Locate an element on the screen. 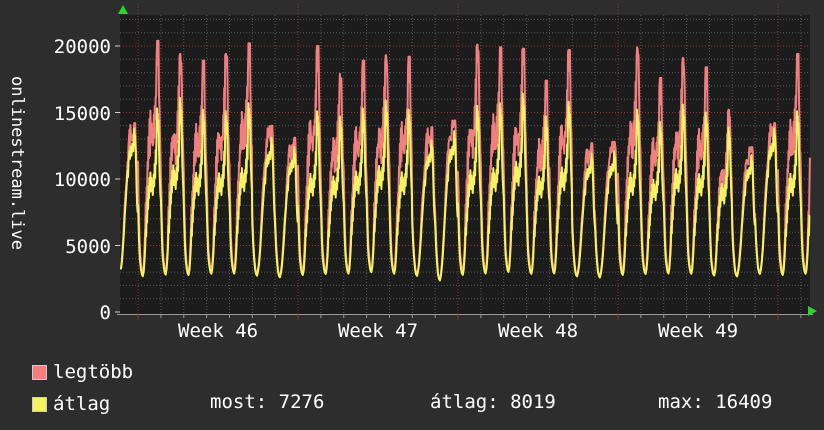 This screenshot has height=430, width=824. stat-most-label: most: is located at coordinates (239, 402).